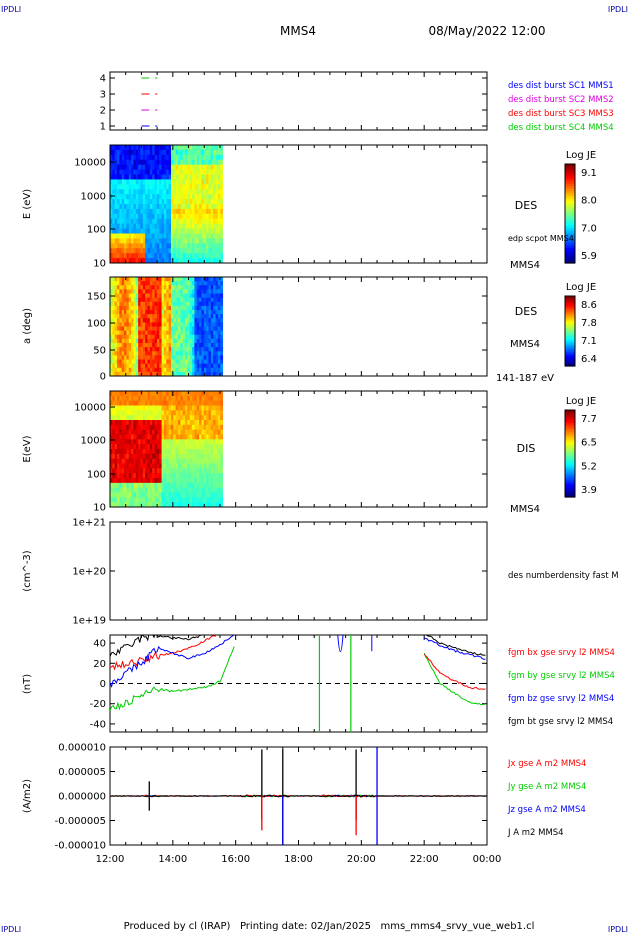  I want to click on magnetic-field-ylabel: (nT), so click(27, 684).